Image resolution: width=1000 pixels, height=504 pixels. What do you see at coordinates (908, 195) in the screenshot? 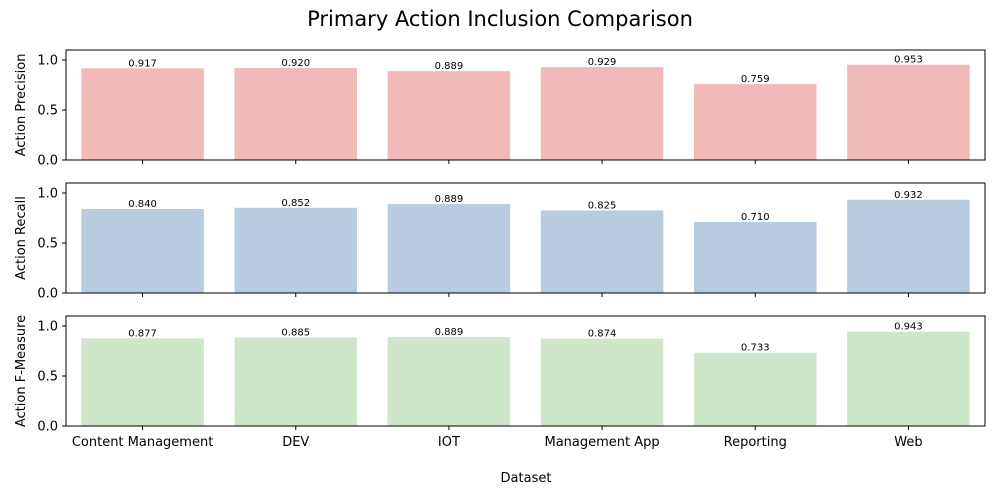
I see `value-label-2-6: 0.932` at bounding box center [908, 195].